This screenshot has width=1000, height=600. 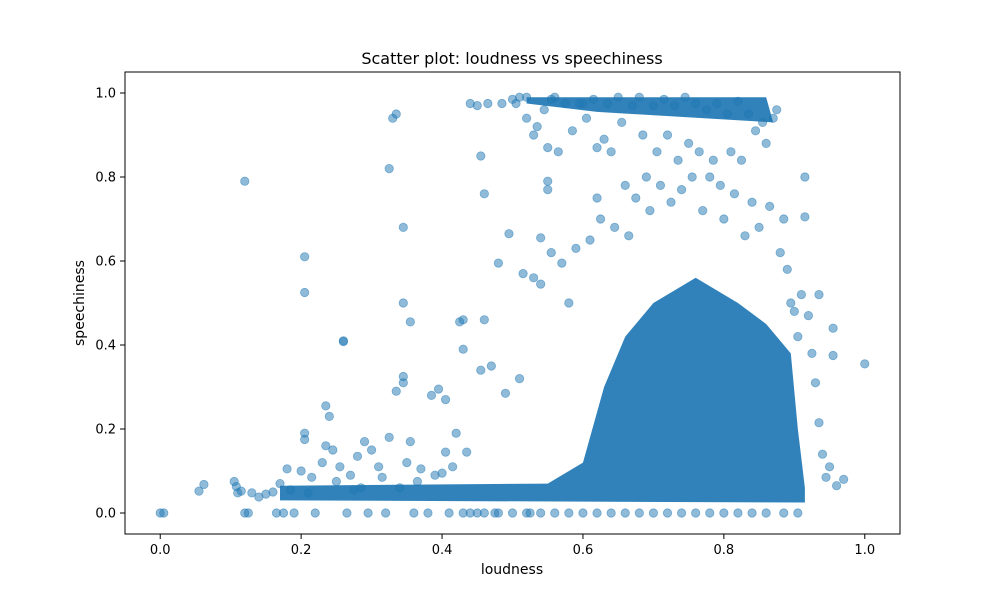 What do you see at coordinates (105, 178) in the screenshot?
I see `y-tick-label: 0.8` at bounding box center [105, 178].